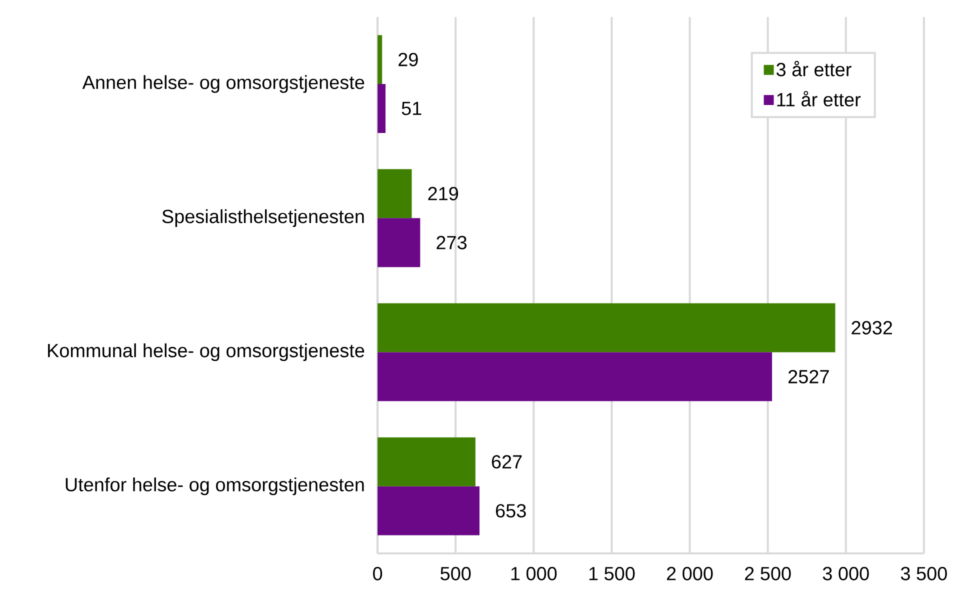 The image size is (954, 589). Describe the element at coordinates (808, 377) in the screenshot. I see `data-label: 2527` at that location.